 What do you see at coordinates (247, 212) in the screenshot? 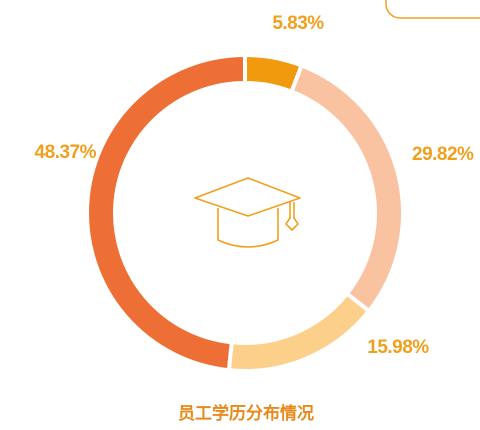
I see `graduation-icon` at bounding box center [247, 212].